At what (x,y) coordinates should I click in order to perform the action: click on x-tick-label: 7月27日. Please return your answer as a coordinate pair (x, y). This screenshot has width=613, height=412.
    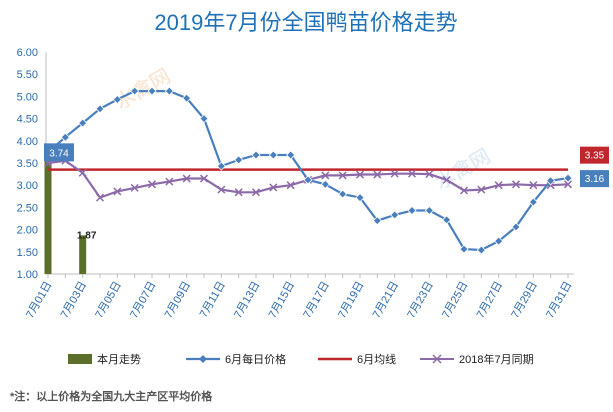
    Looking at the image, I should click on (490, 299).